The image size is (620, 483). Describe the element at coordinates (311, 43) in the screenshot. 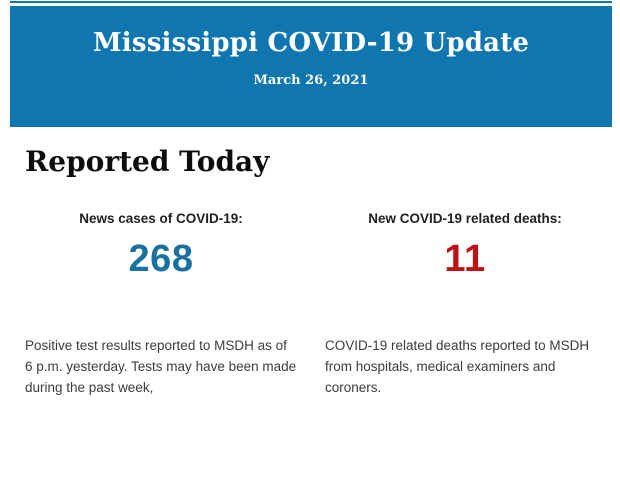

I see `page-title: Mississippi COVID-19 Update` at that location.